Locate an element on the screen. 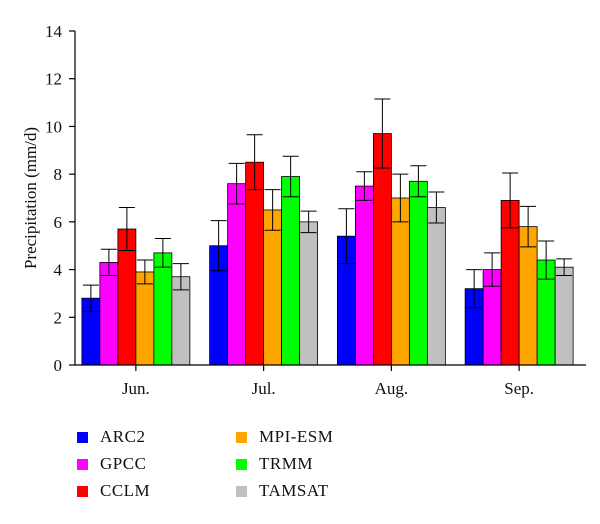  y-tick-label: 0 is located at coordinates (58, 365).